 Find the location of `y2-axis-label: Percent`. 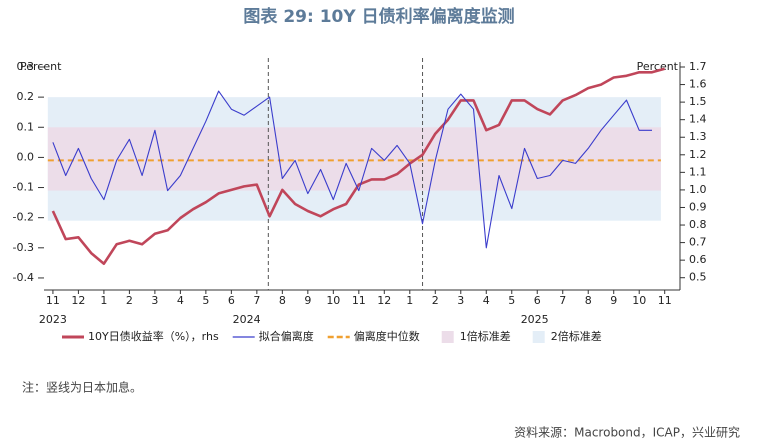

y2-axis-label: Percent is located at coordinates (658, 66).